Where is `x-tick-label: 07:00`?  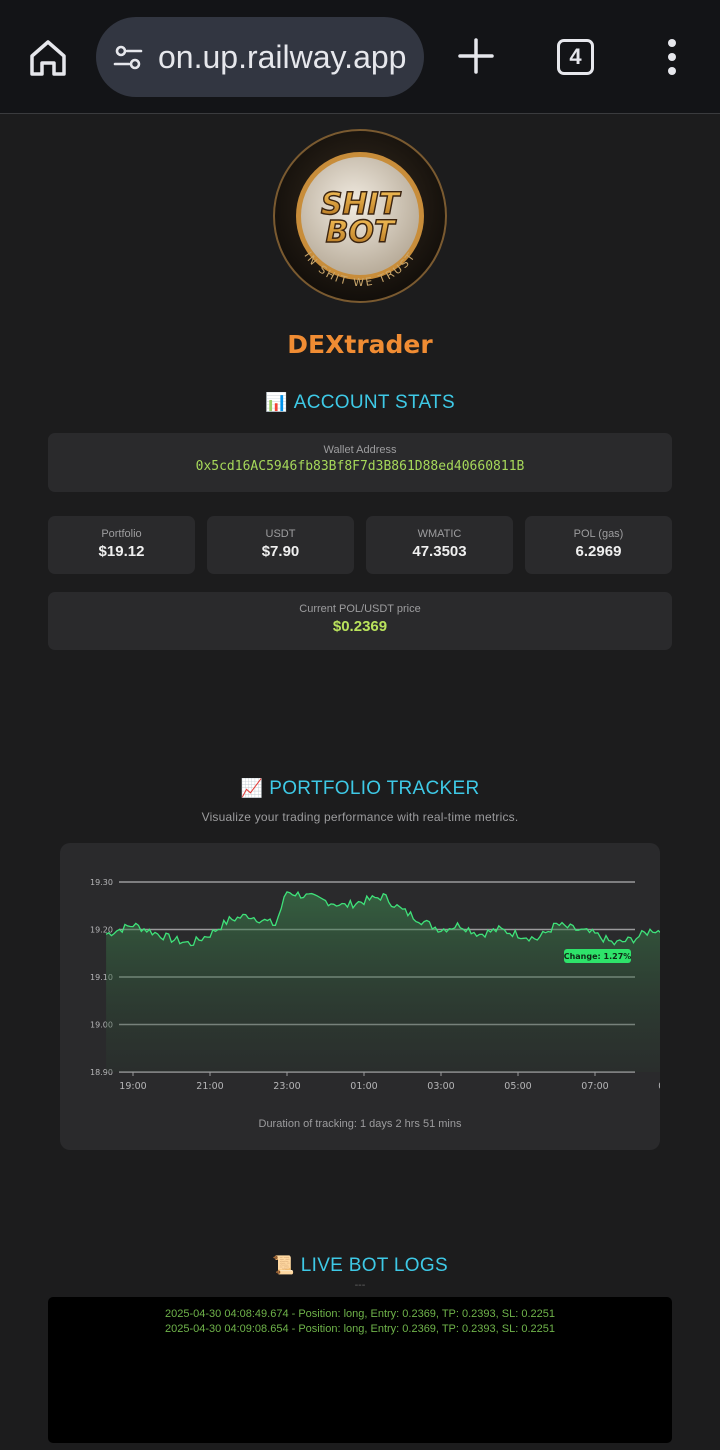 x-tick-label: 07:00 is located at coordinates (594, 1086).